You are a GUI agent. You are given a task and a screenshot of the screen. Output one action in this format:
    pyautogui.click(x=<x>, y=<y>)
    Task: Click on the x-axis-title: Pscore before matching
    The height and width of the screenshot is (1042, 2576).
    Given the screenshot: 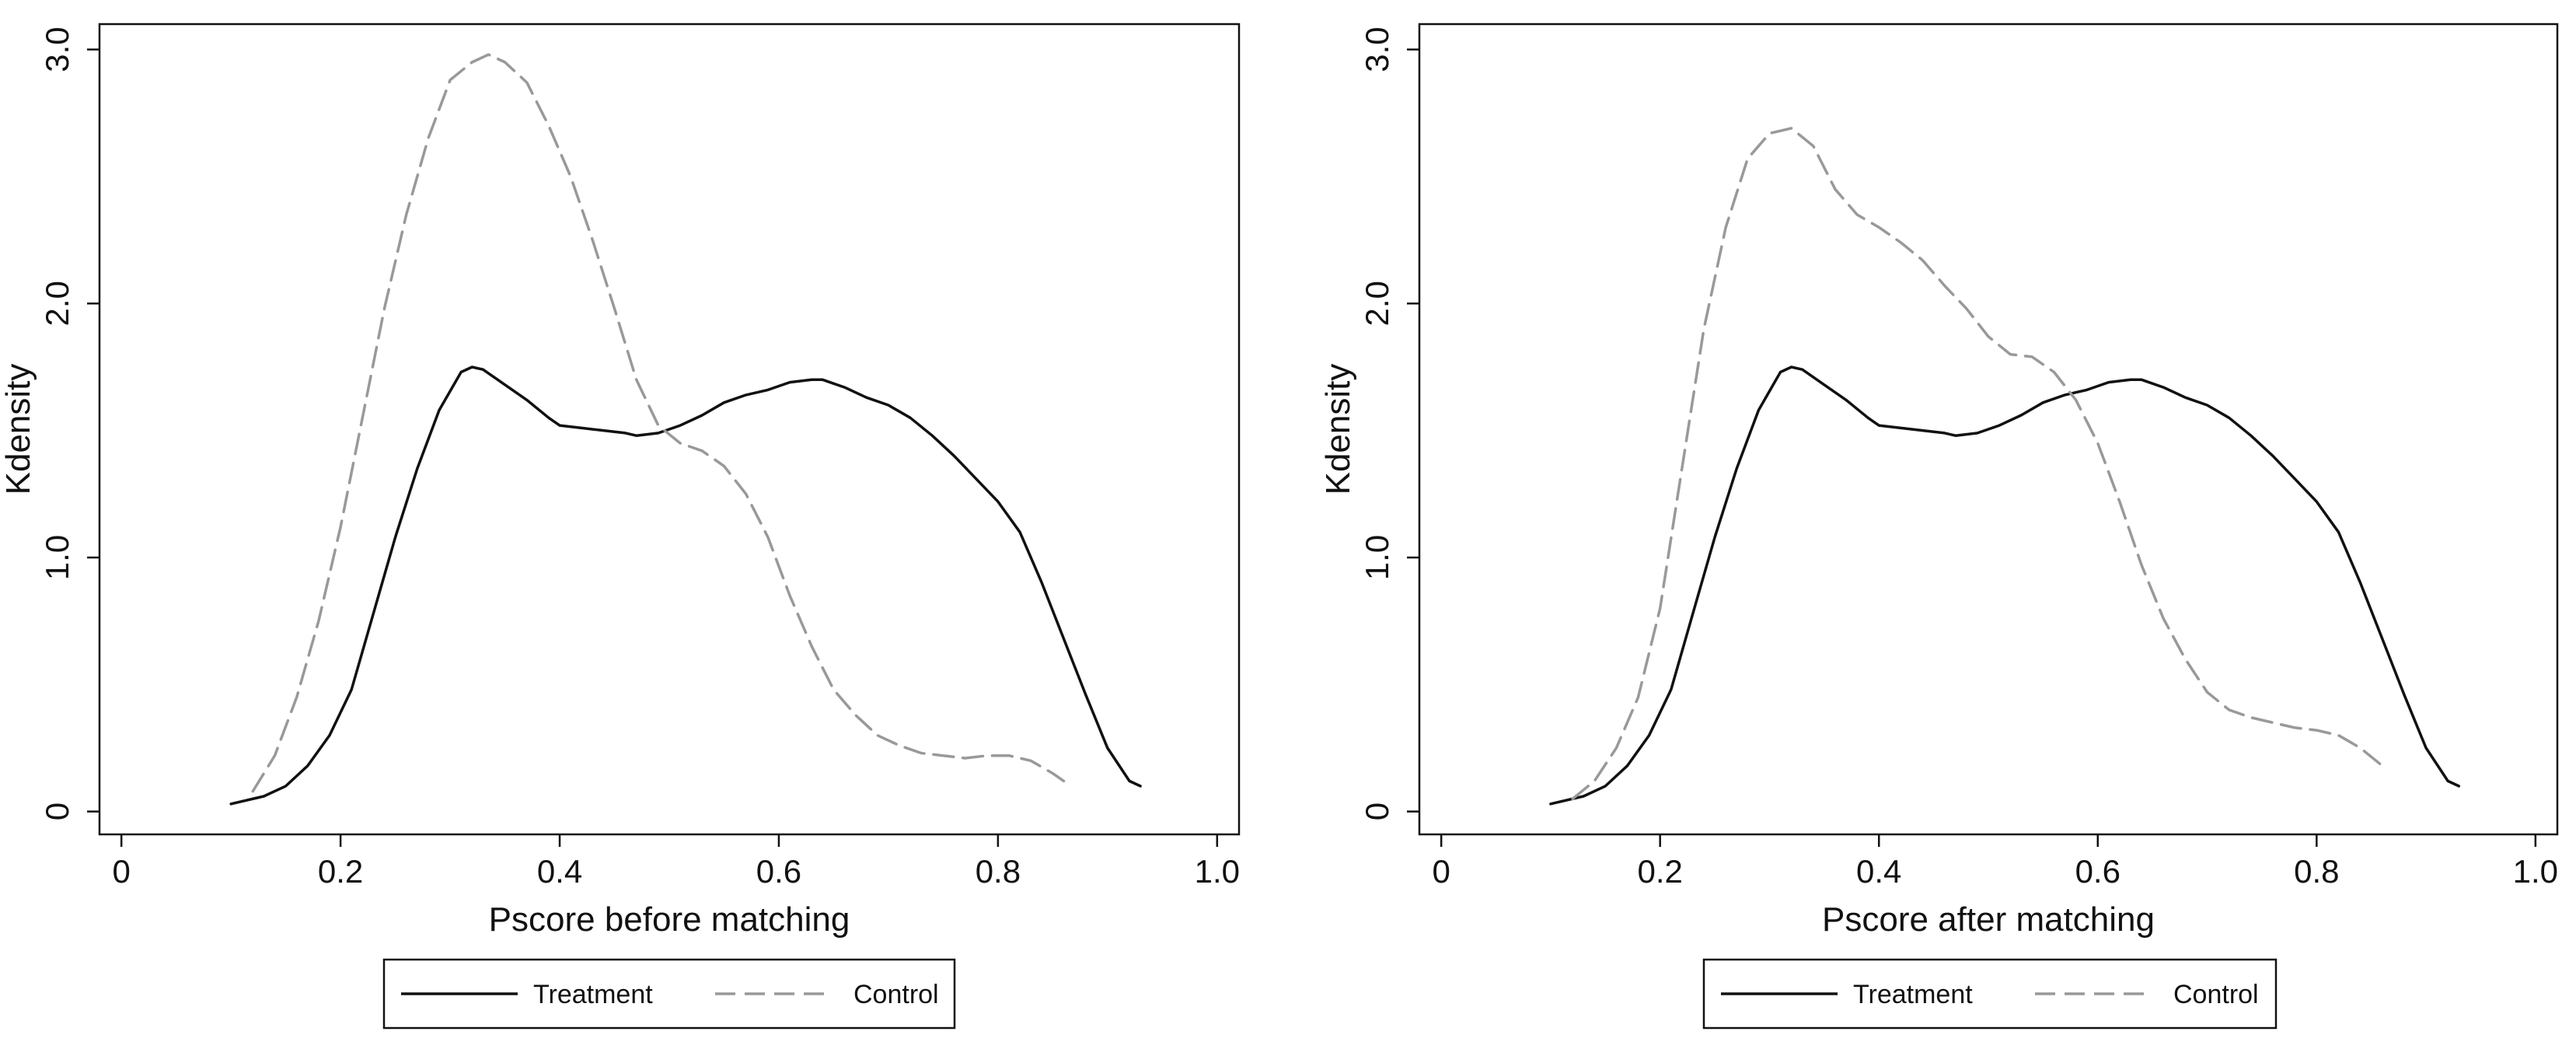 What is the action you would take?
    pyautogui.click(x=670, y=919)
    